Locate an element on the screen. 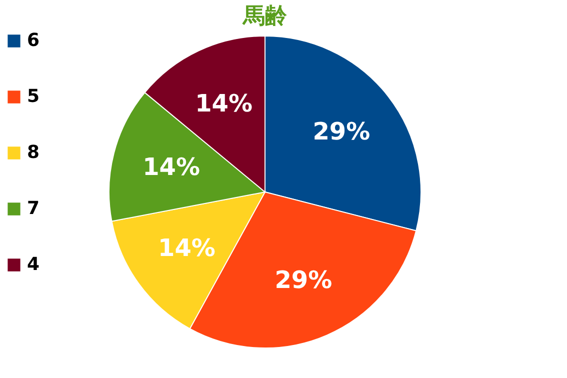 Image resolution: width=567 pixels, height=378 pixels. legend-label: 5 is located at coordinates (33, 96).